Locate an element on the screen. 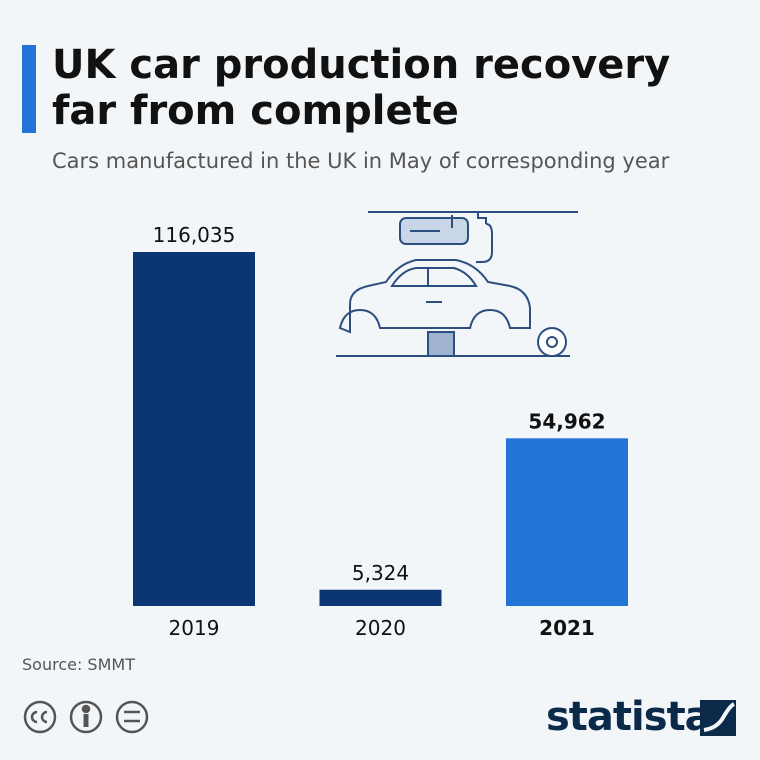  value-label: 54,962 is located at coordinates (566, 421).